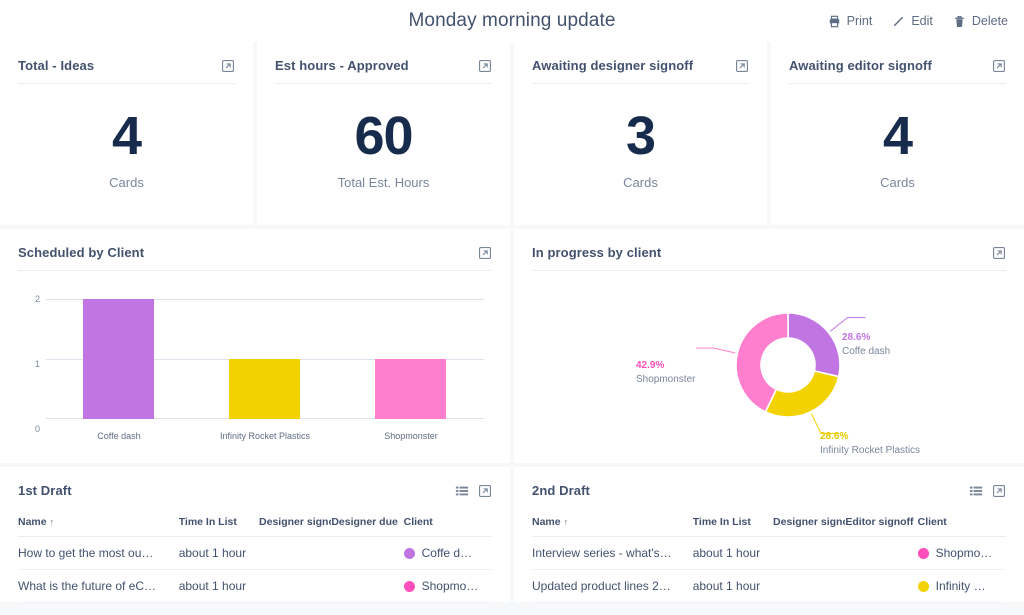  I want to click on donut-callout-coffe-dash: 28.6% Coffe dash, so click(866, 344).